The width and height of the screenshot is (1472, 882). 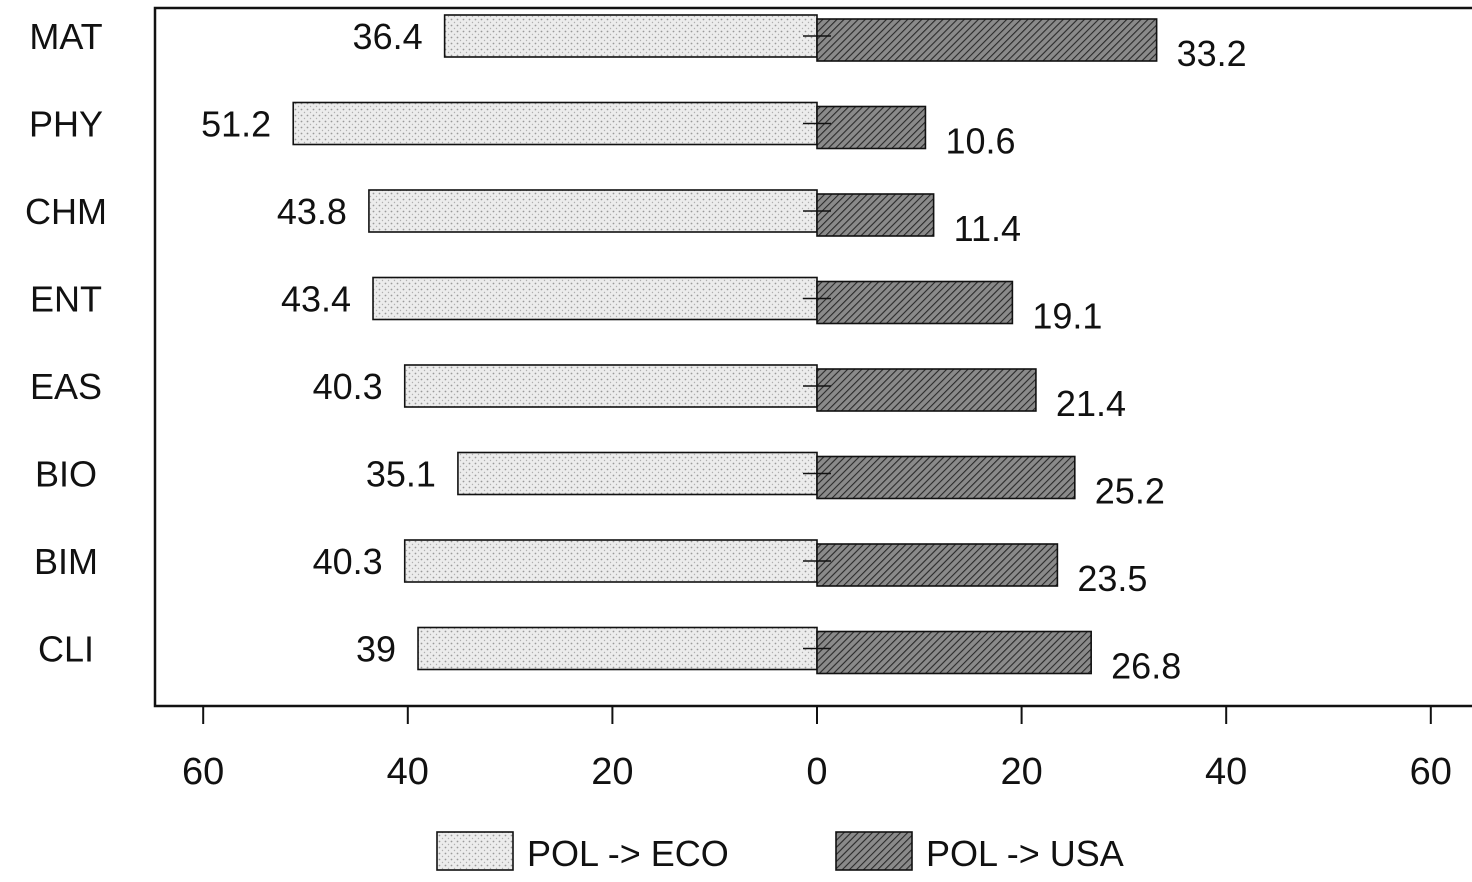 What do you see at coordinates (66, 561) in the screenshot?
I see `category-label: BIM` at bounding box center [66, 561].